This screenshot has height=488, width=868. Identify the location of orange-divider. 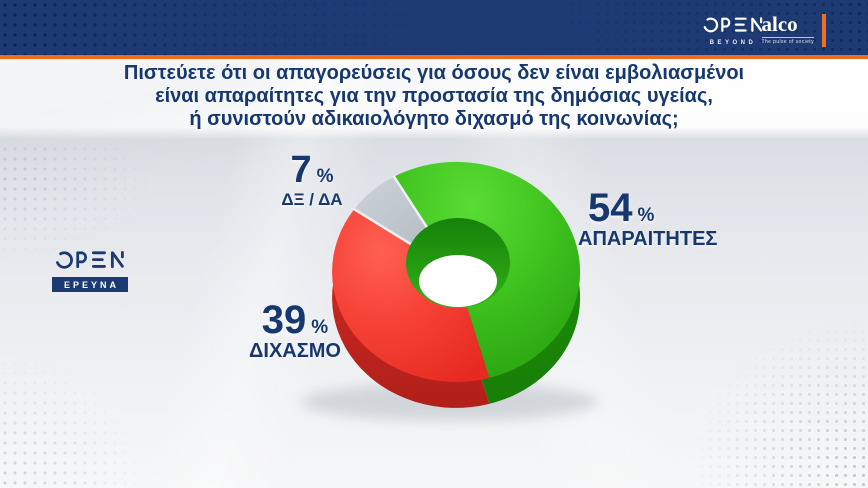
(434, 57).